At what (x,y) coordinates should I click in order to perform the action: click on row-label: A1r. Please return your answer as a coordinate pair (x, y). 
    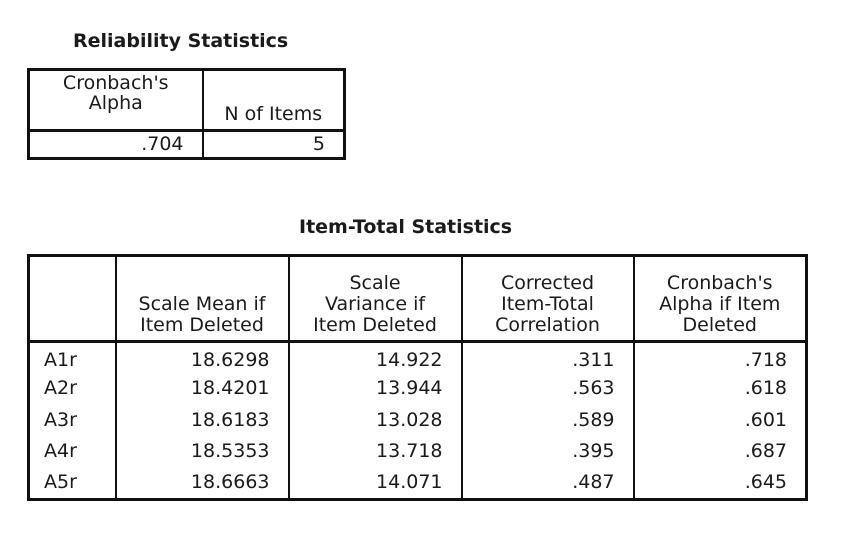
    Looking at the image, I should click on (72, 357).